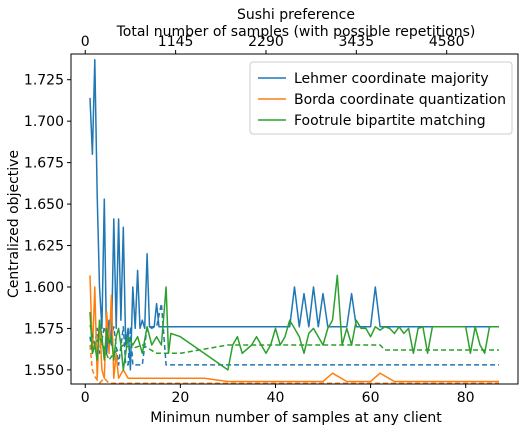  What do you see at coordinates (400, 100) in the screenshot?
I see `legend-label: Borda coordinate quantization` at bounding box center [400, 100].